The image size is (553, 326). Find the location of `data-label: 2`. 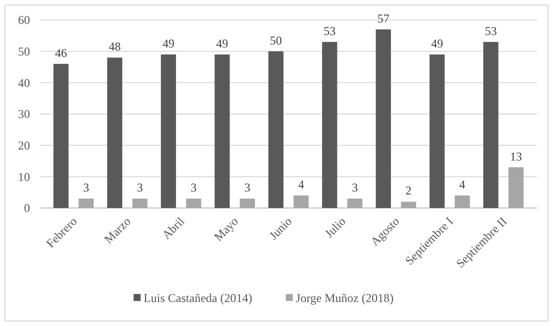

data-label: 2 is located at coordinates (409, 191).